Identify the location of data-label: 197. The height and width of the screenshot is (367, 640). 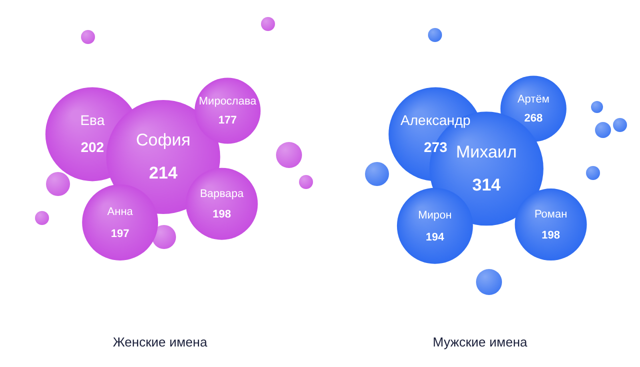
(120, 234).